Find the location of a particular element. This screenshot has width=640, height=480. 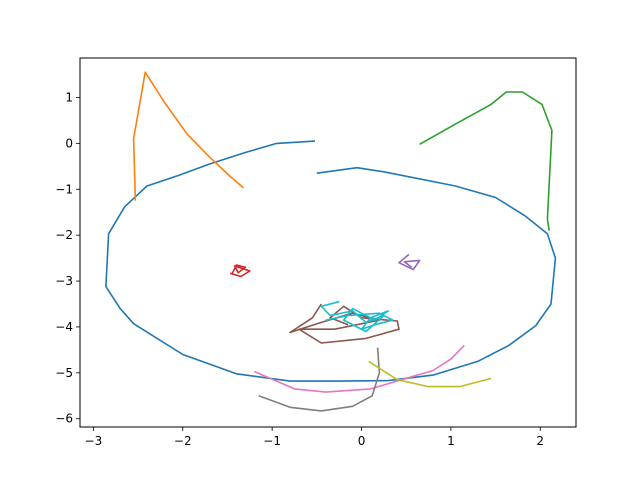

y-tick-label: −3 is located at coordinates (64, 281).